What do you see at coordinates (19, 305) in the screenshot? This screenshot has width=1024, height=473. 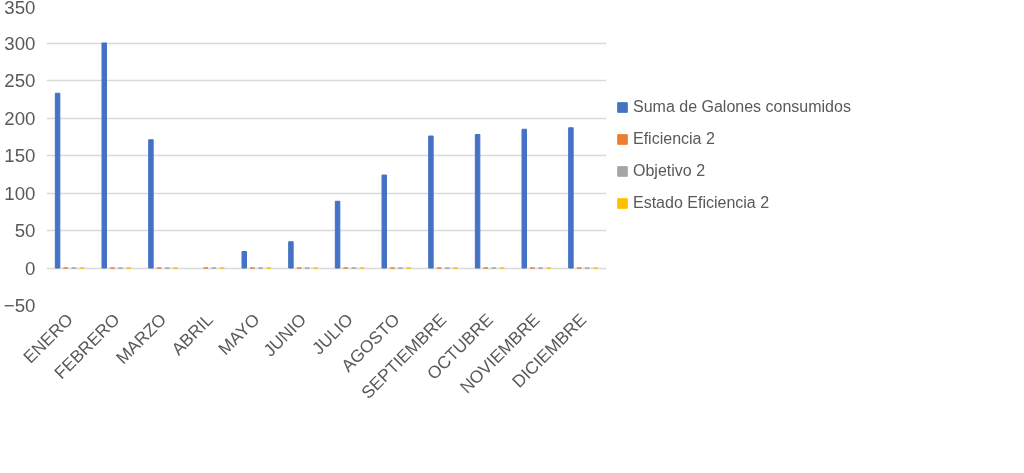 I see `y-tick-label: −50` at bounding box center [19, 305].